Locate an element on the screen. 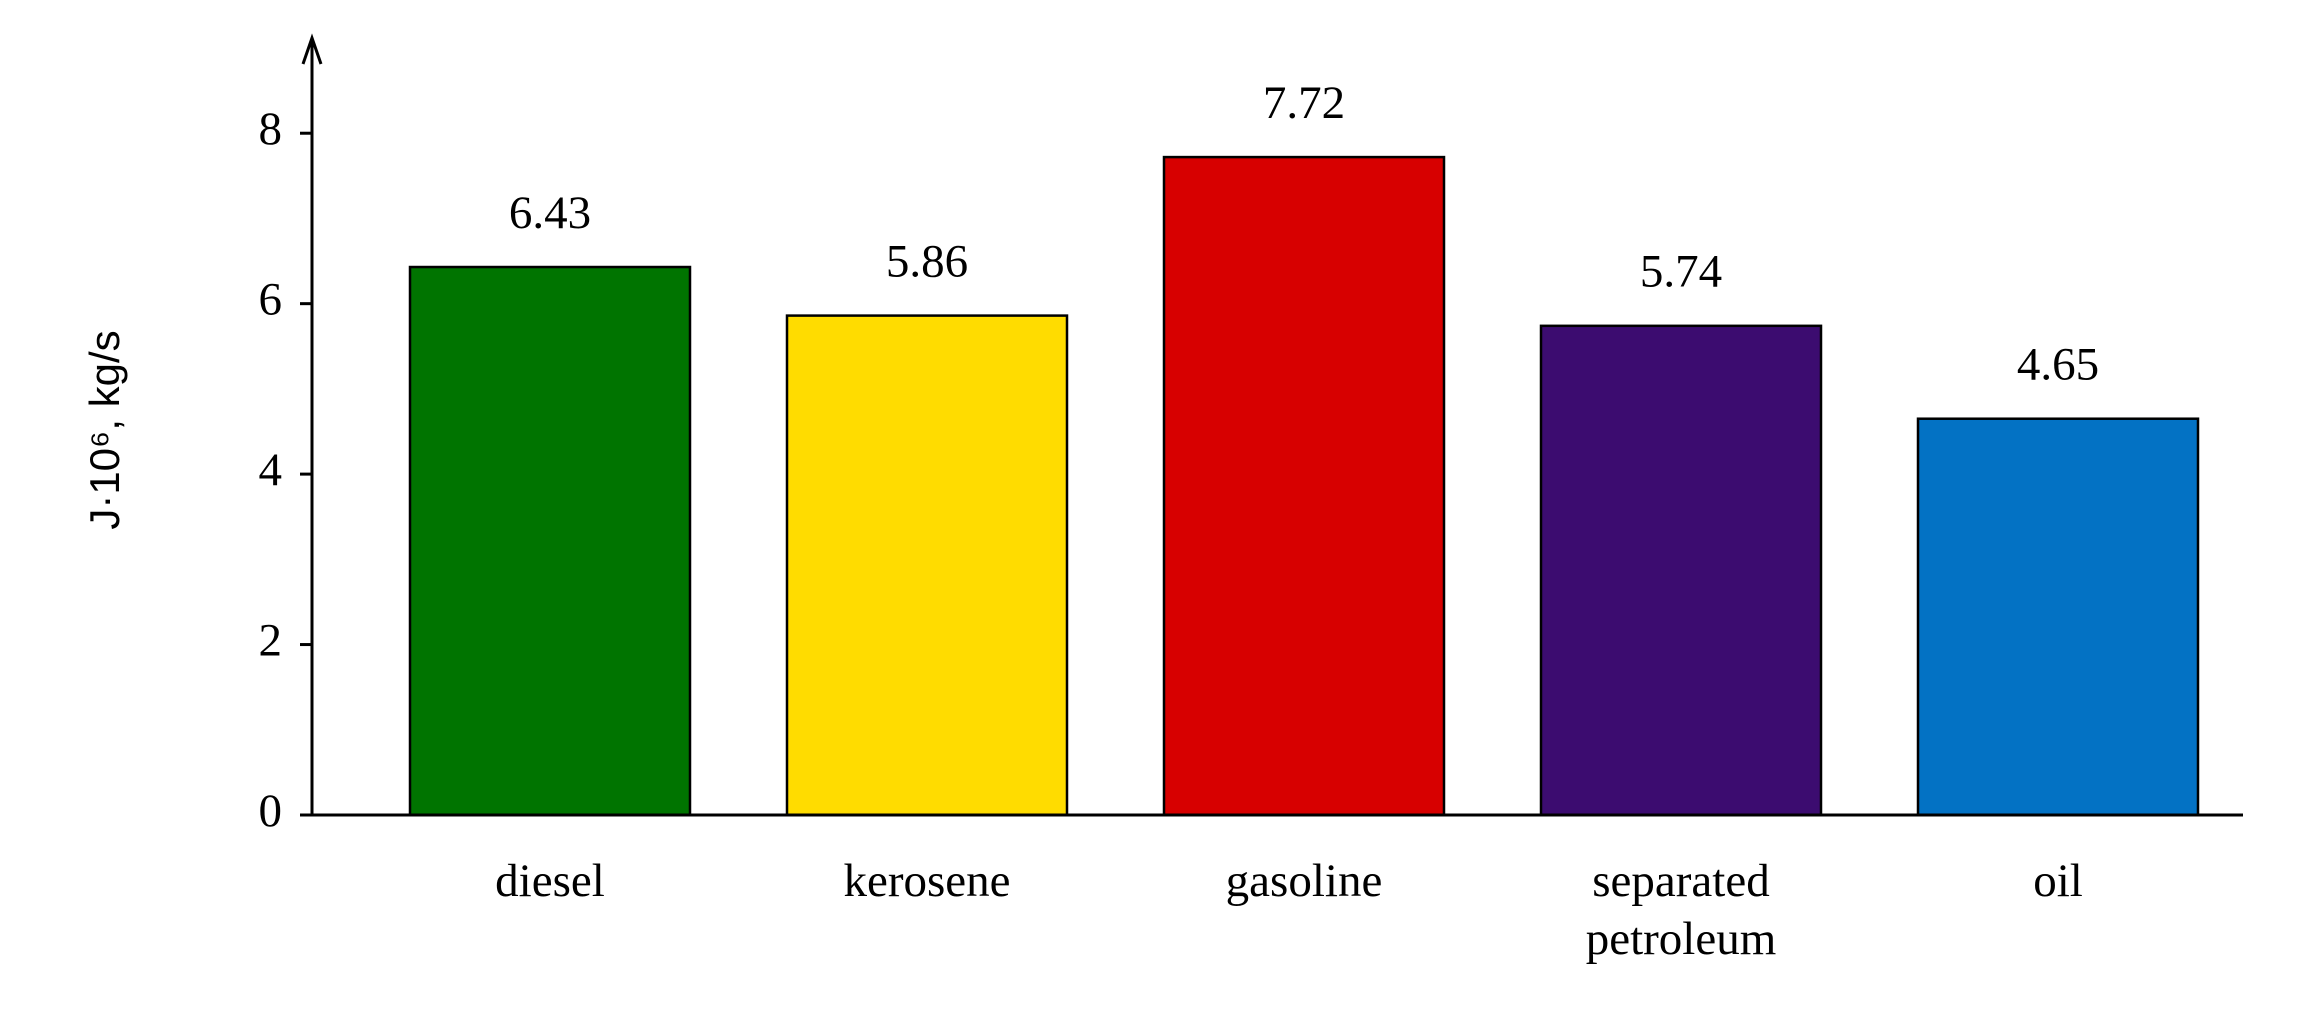  value-label: 7.72 is located at coordinates (1304, 103).